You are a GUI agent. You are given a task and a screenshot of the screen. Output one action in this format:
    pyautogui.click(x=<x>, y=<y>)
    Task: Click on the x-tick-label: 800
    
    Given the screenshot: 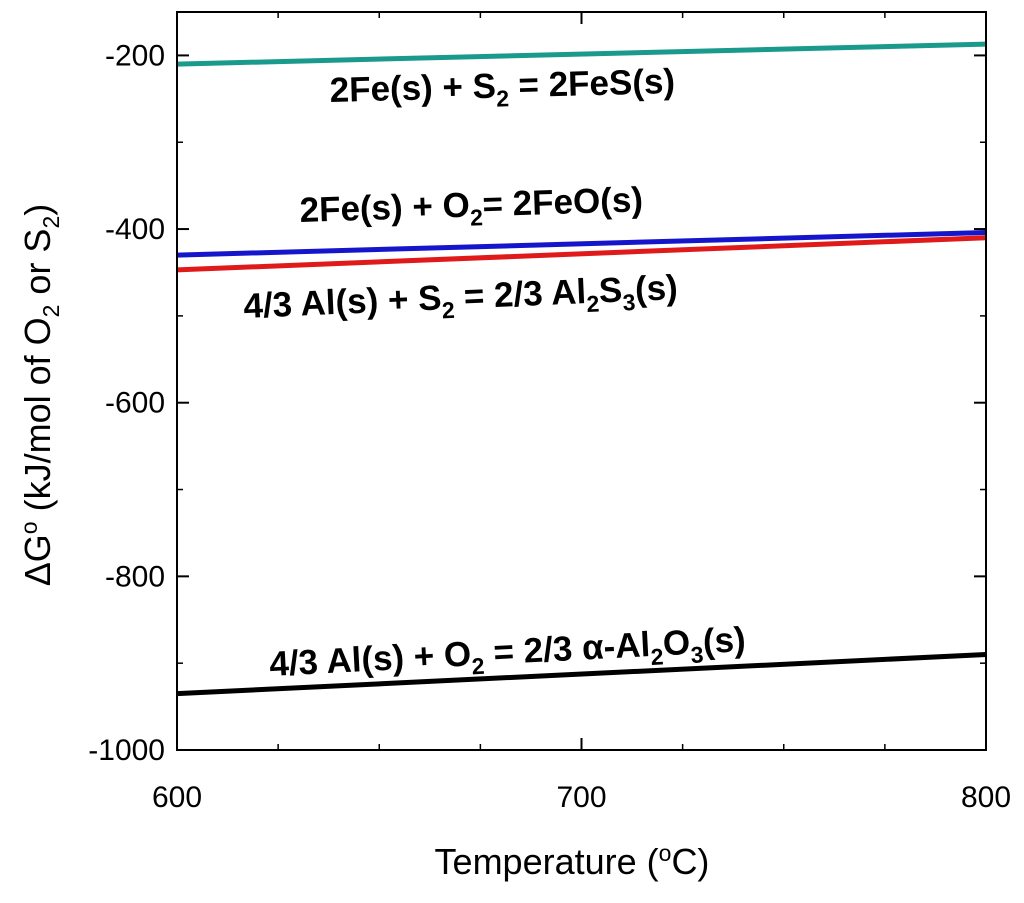 What is the action you would take?
    pyautogui.click(x=986, y=797)
    